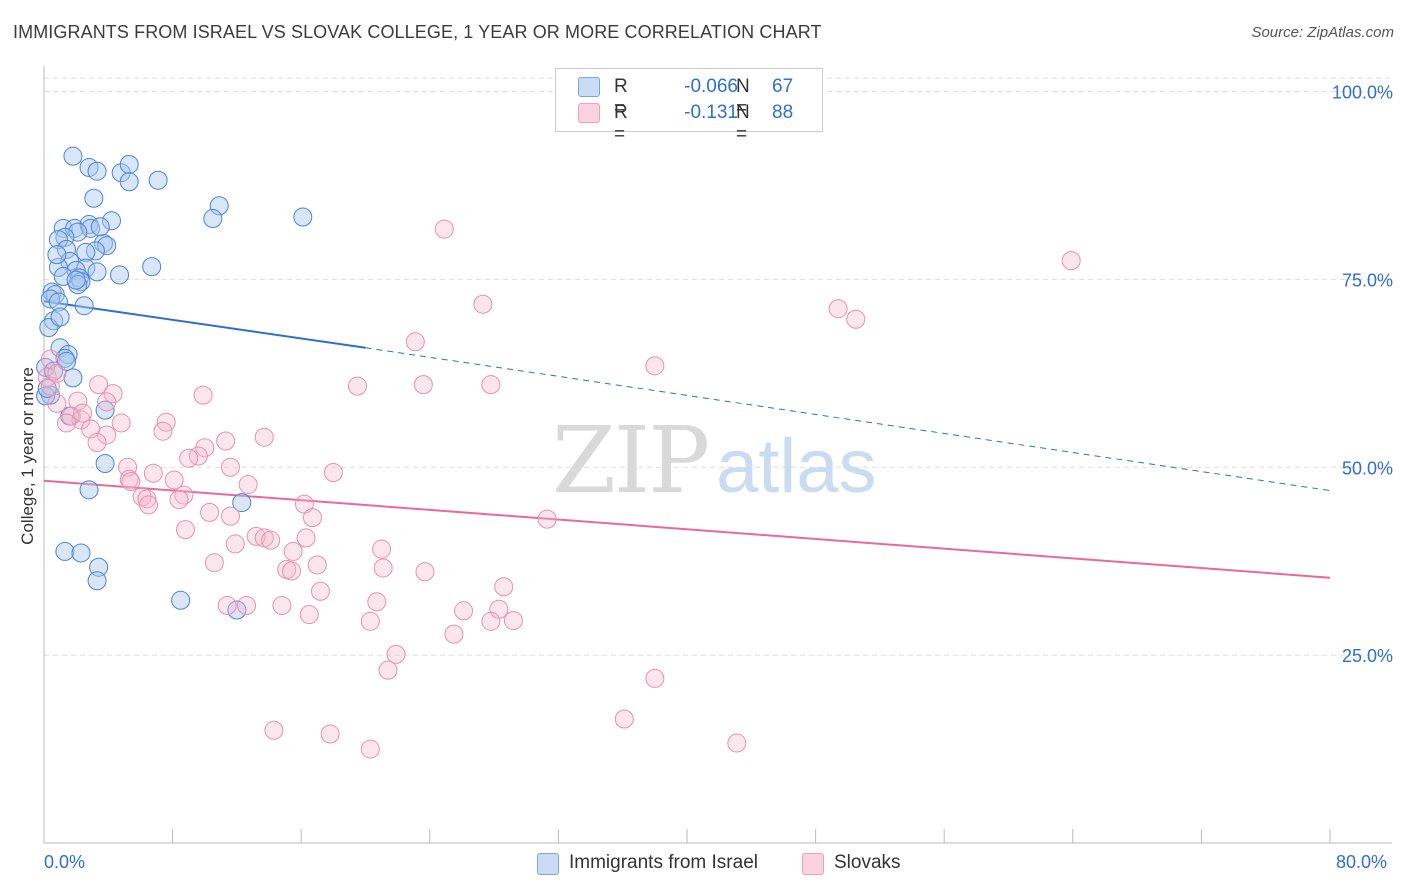 This screenshot has height=892, width=1406. Describe the element at coordinates (867, 862) in the screenshot. I see `bottom-legend-label-slovaks: Slovaks` at that location.